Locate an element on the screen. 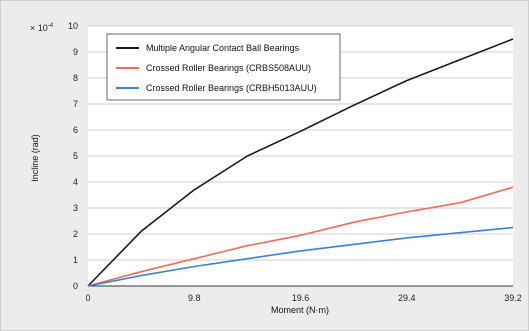  x-tick-labels: 0 9.8 19.6 29.4 39.2 is located at coordinates (303, 298).